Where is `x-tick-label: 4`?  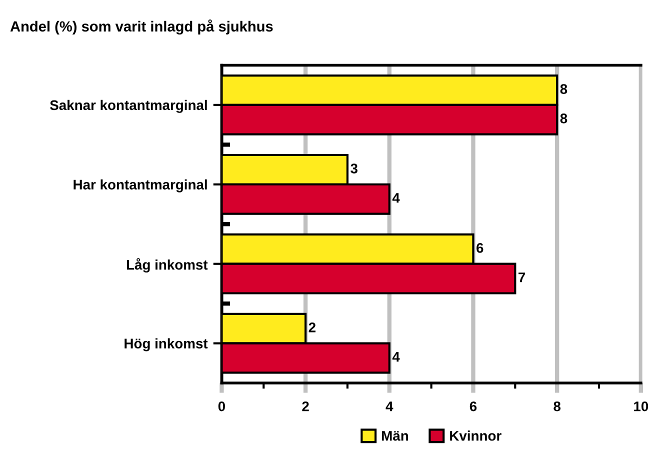 x-tick-label: 4 is located at coordinates (390, 407).